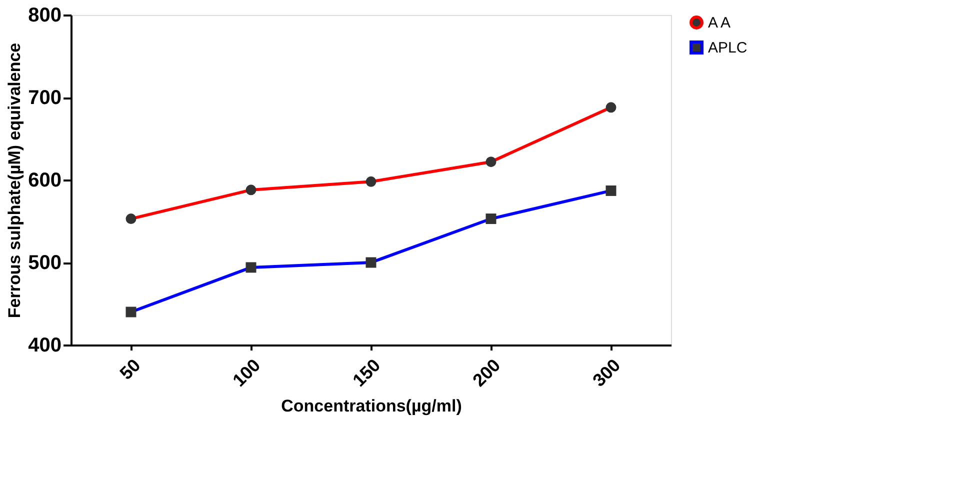 Image resolution: width=958 pixels, height=480 pixels. What do you see at coordinates (14, 180) in the screenshot?
I see `y-axis-title: Ferrous sulphate(µM) equivalence` at bounding box center [14, 180].